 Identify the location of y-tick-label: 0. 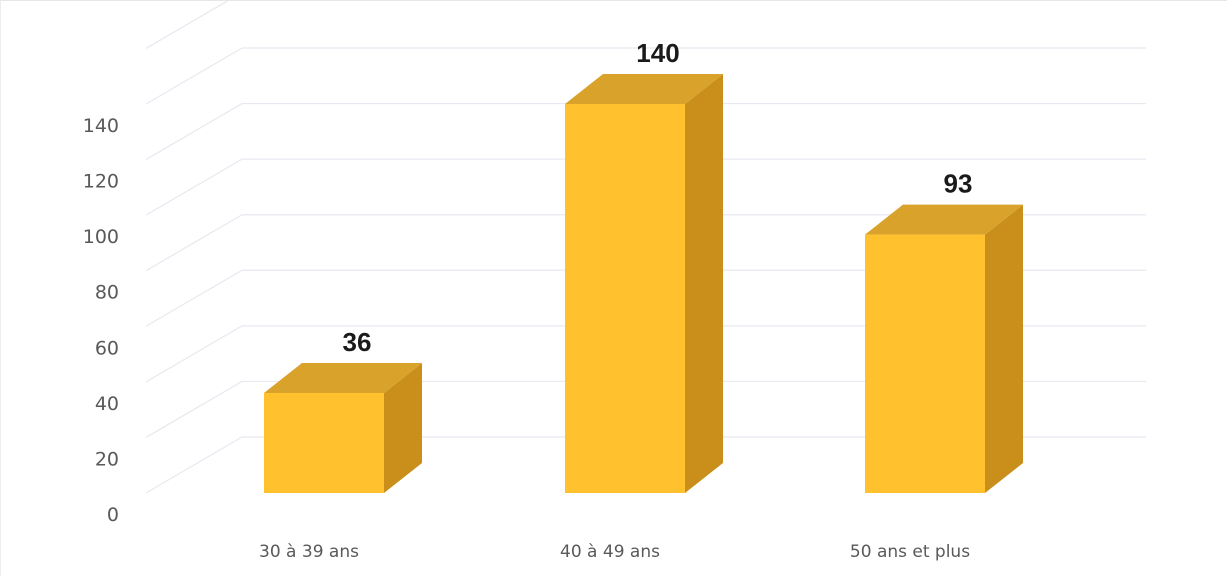
(113, 515).